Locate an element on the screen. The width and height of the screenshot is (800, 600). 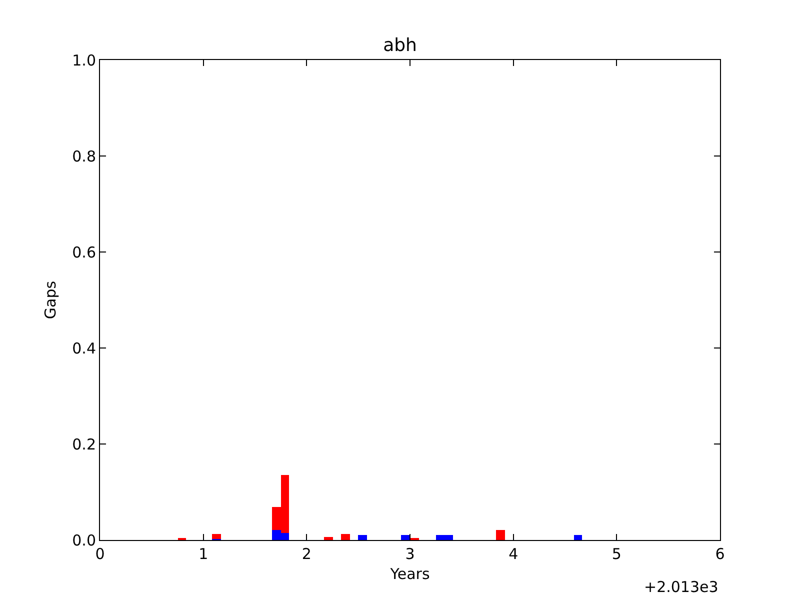
x-axis-title: Years is located at coordinates (409, 574).